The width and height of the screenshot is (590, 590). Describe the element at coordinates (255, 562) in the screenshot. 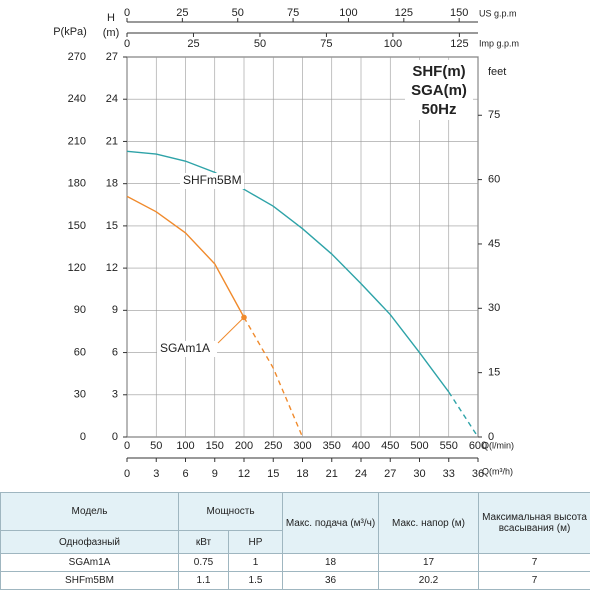

I see `cell: 1` at that location.